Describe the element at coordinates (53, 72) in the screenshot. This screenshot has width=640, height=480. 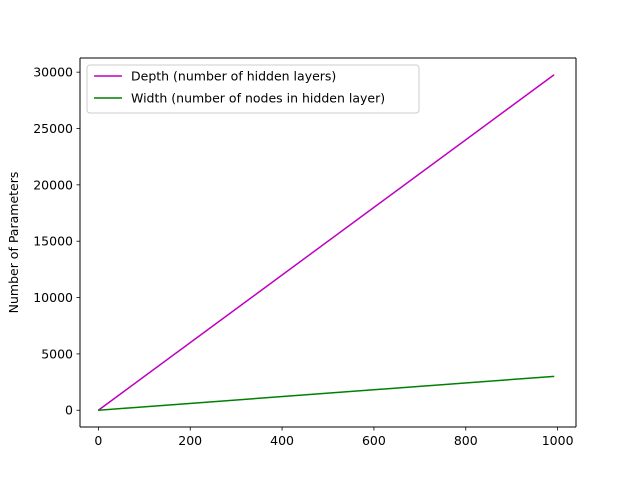
I see `y-tick-label: 30000` at that location.